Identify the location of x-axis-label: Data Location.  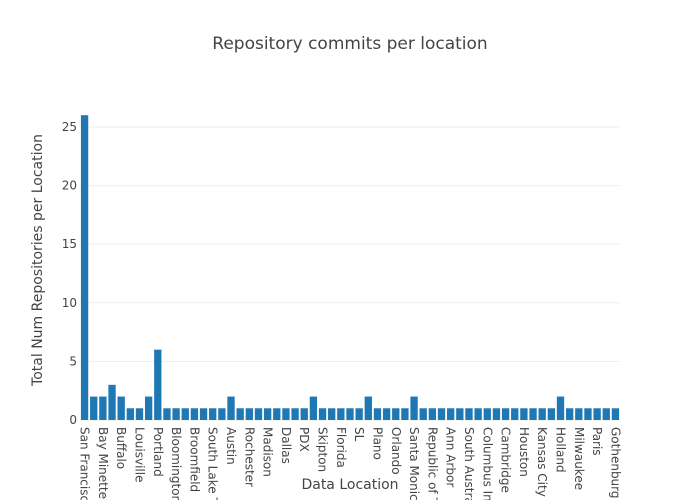
(349, 485).